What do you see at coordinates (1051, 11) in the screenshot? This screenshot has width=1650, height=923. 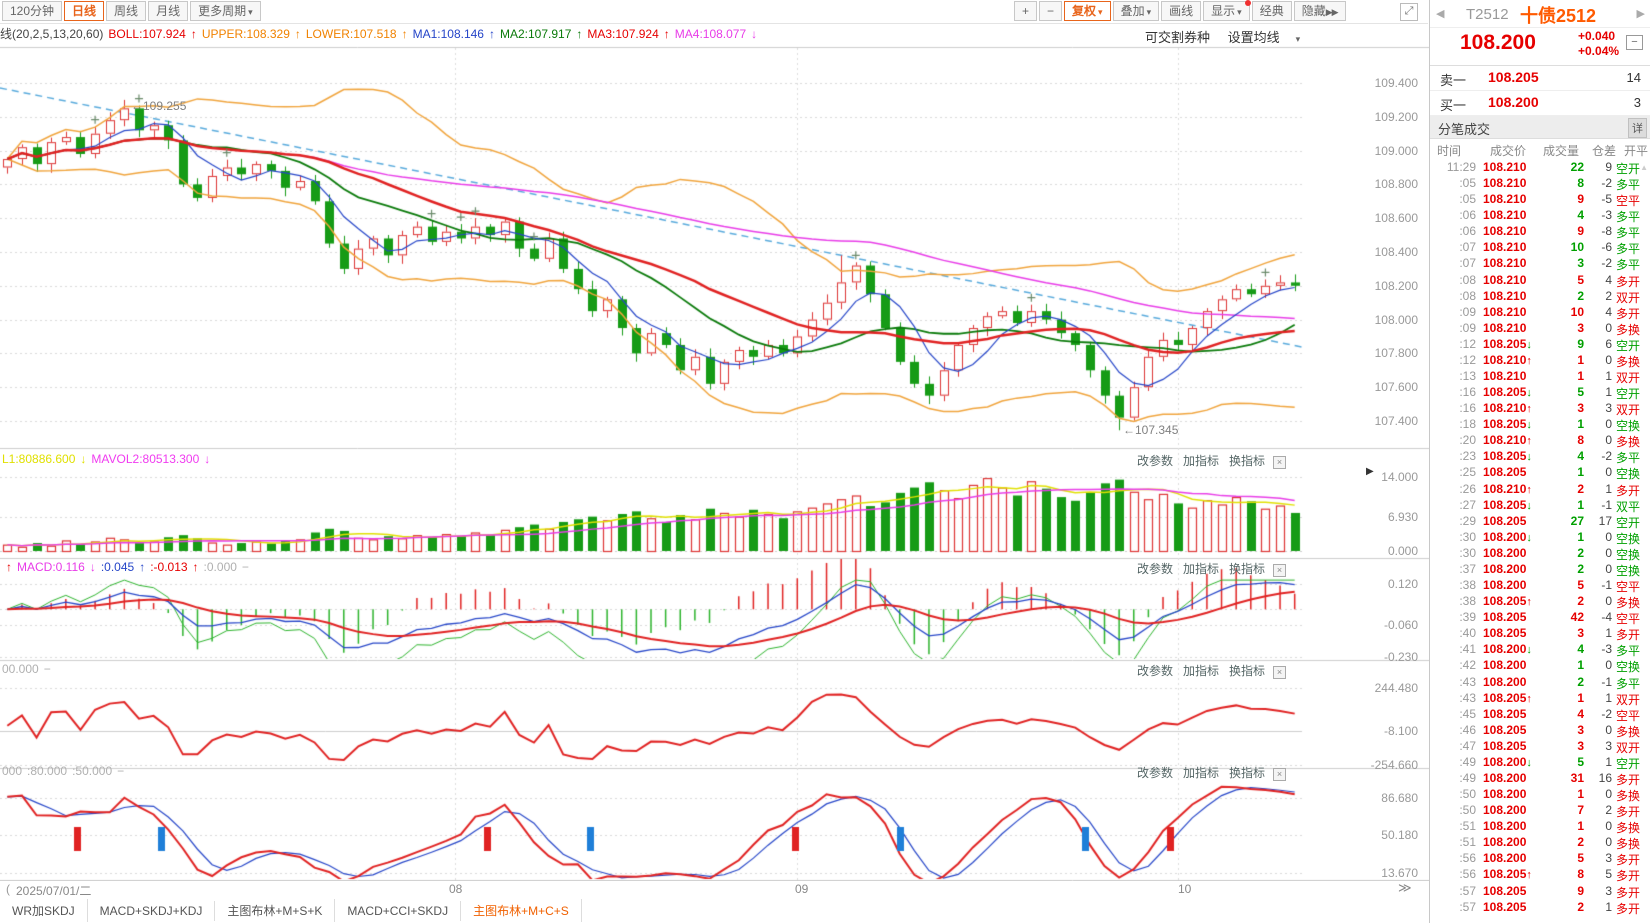 I see `toolbar-button-1: −` at bounding box center [1051, 11].